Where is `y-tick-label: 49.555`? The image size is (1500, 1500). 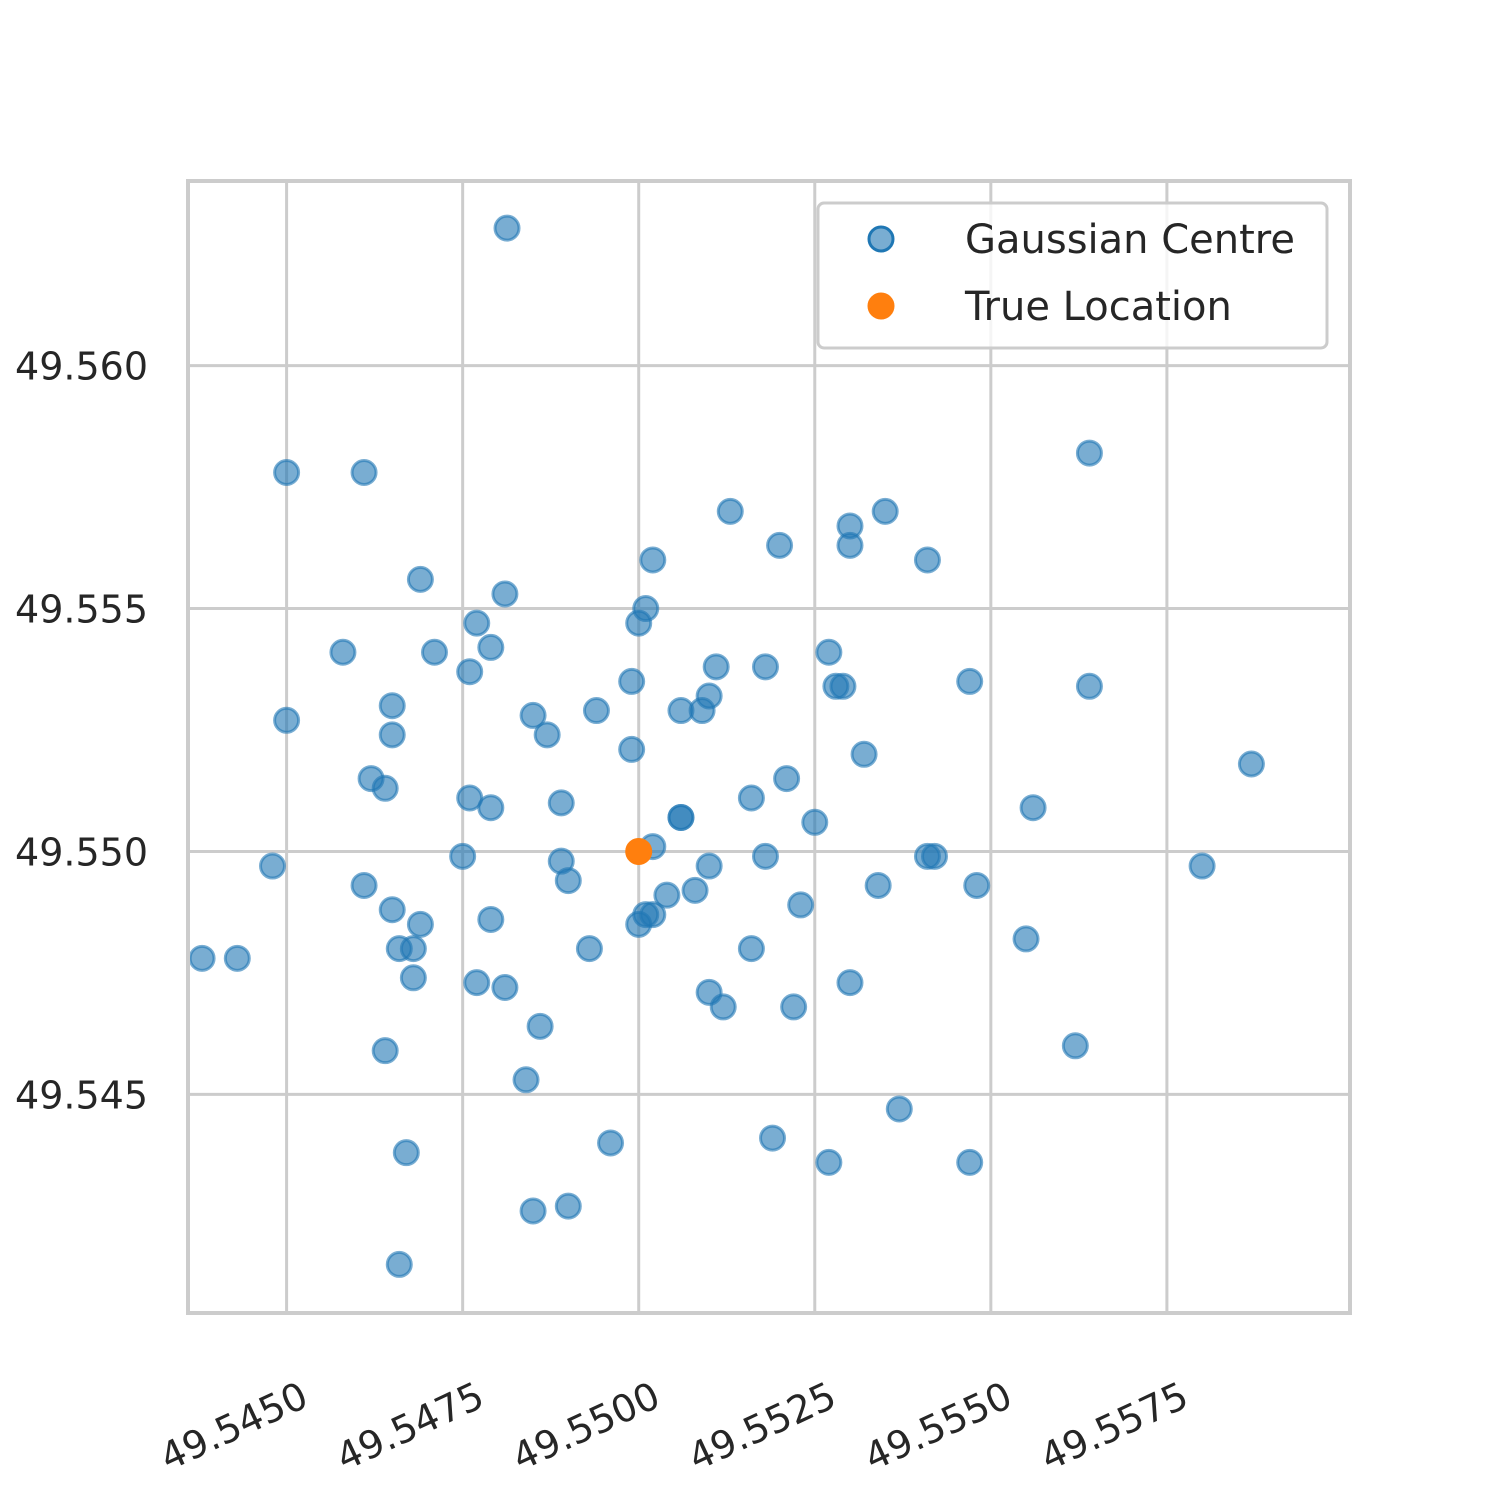
y-tick-label: 49.555 is located at coordinates (81, 610).